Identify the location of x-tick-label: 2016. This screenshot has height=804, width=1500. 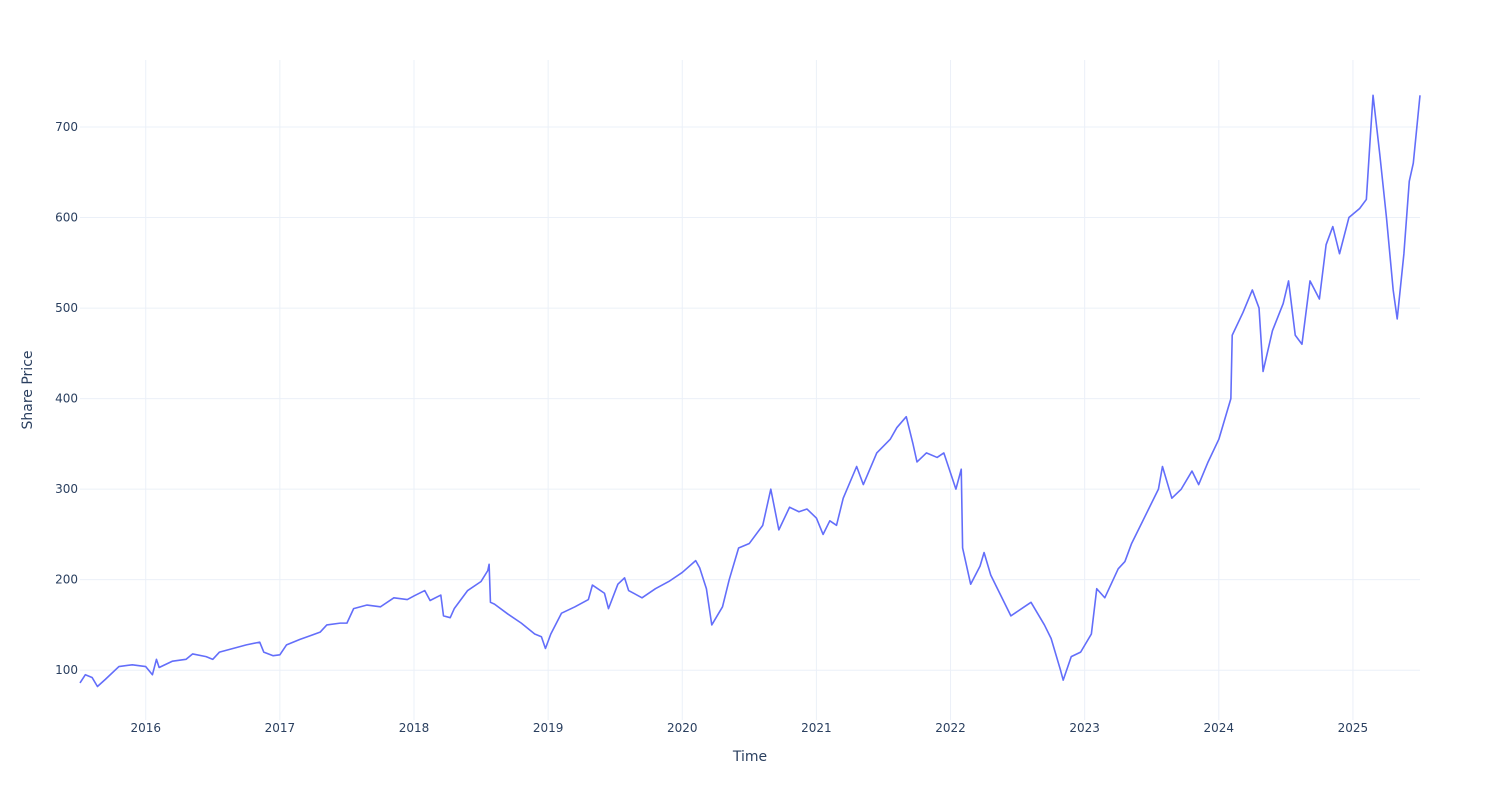
(145, 728).